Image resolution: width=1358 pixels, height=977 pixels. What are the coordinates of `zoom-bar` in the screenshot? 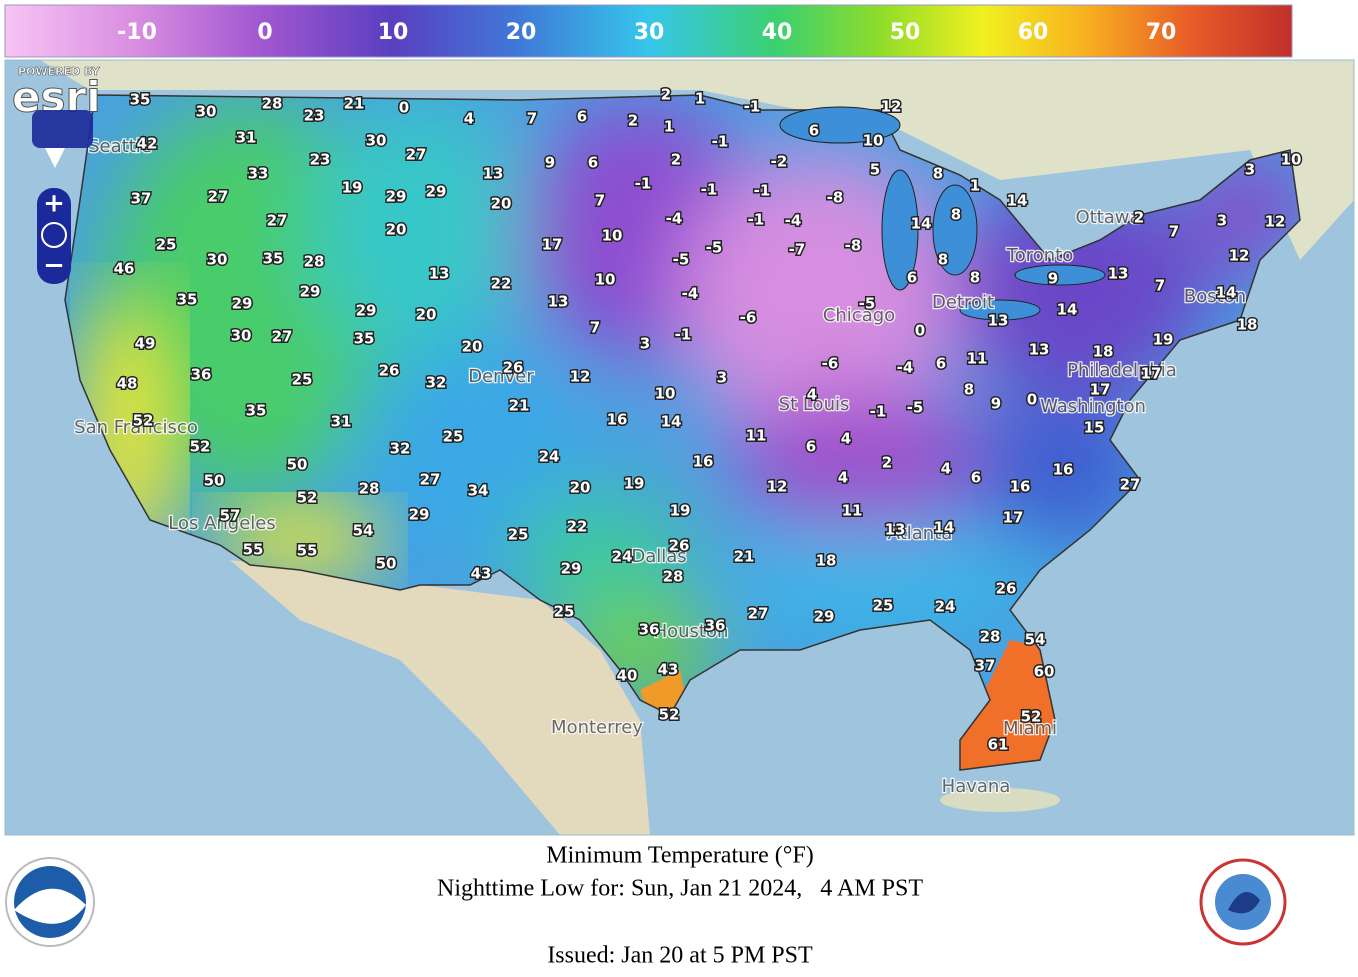 It's located at (54, 236).